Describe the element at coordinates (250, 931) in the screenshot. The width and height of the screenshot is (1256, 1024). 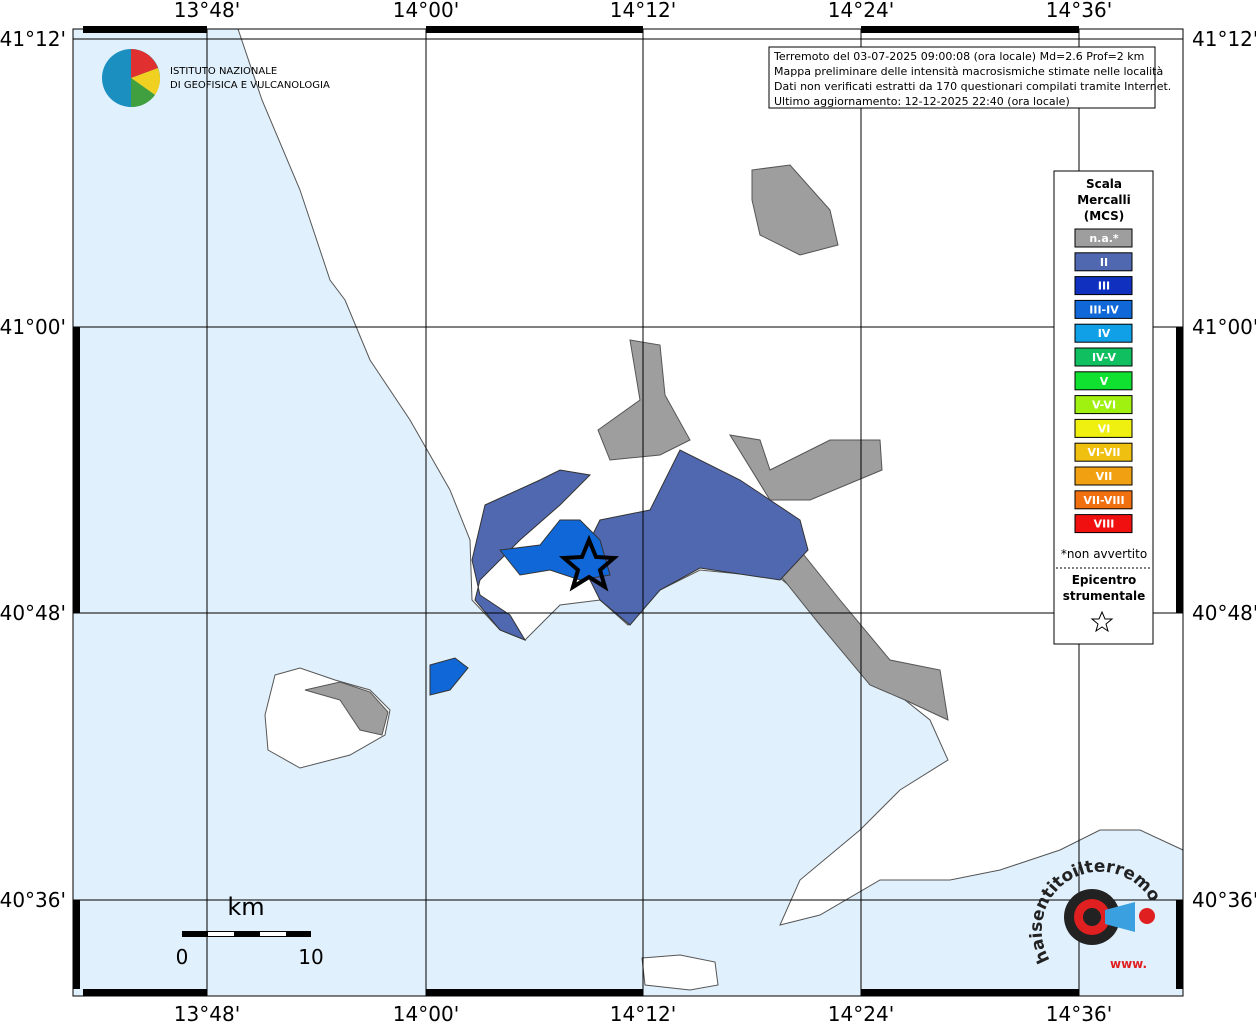
I see `scale-bar: km 0 10` at that location.